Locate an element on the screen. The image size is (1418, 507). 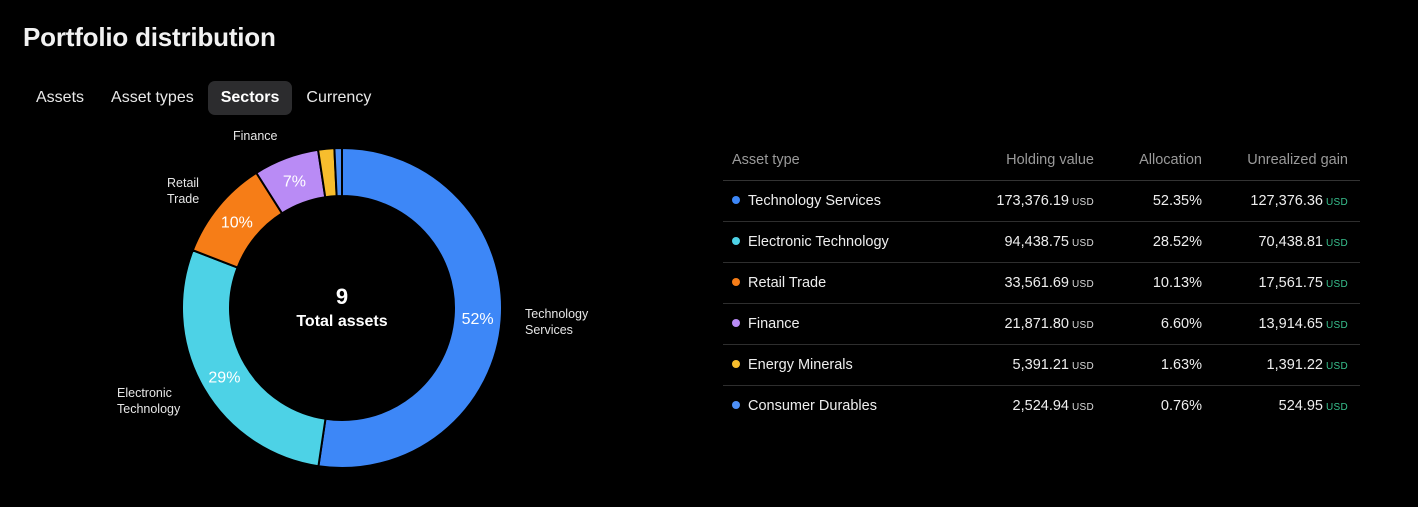
holding-value: 33,561.69 is located at coordinates (1036, 283).